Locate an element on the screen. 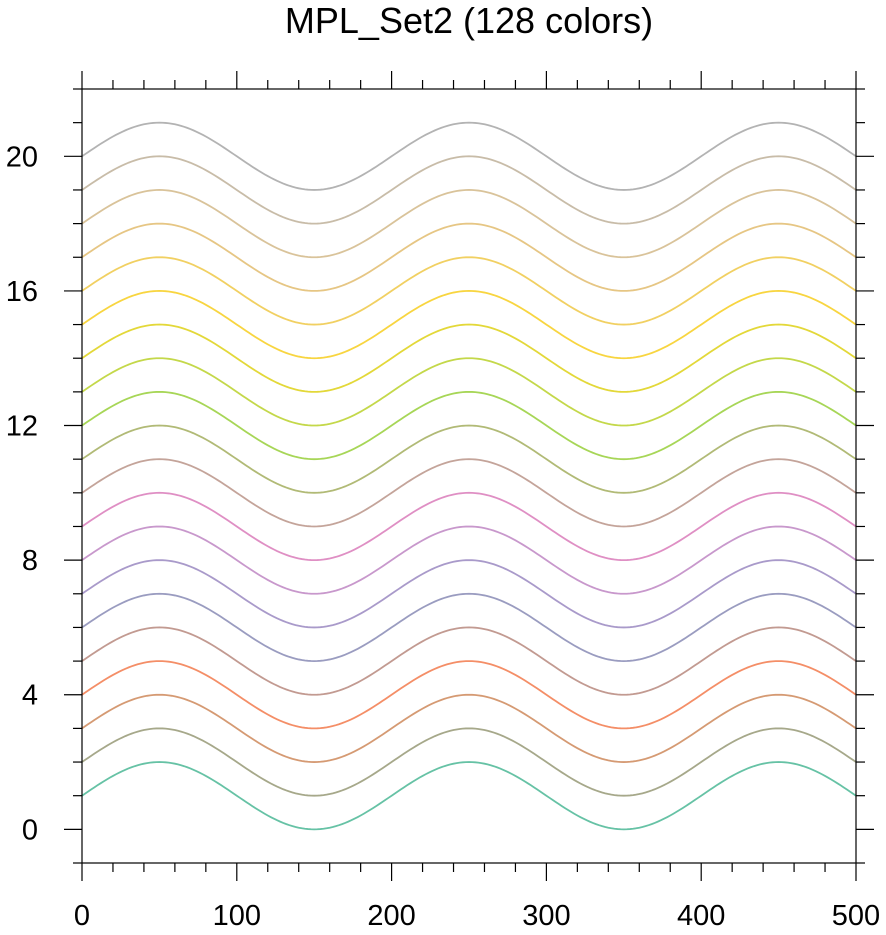 The width and height of the screenshot is (886, 935). y-tick-label: 4 is located at coordinates (30, 696).